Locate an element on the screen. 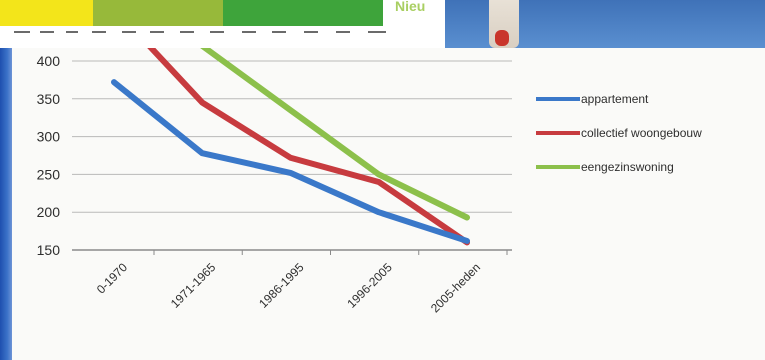  banner-tiny-scale is located at coordinates (200, 32).